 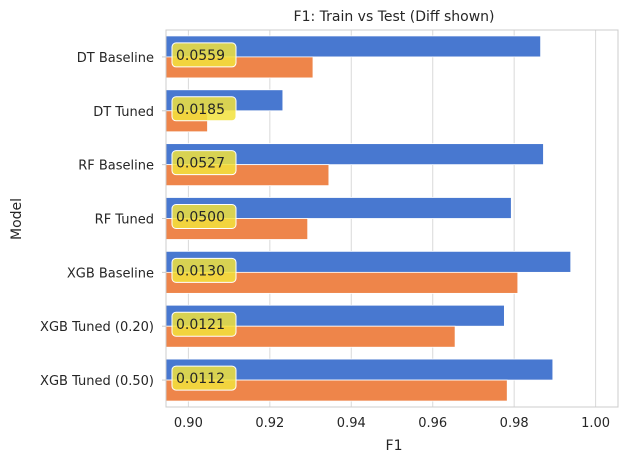 I want to click on diff-annotation-label: 0.0527, so click(x=200, y=164).